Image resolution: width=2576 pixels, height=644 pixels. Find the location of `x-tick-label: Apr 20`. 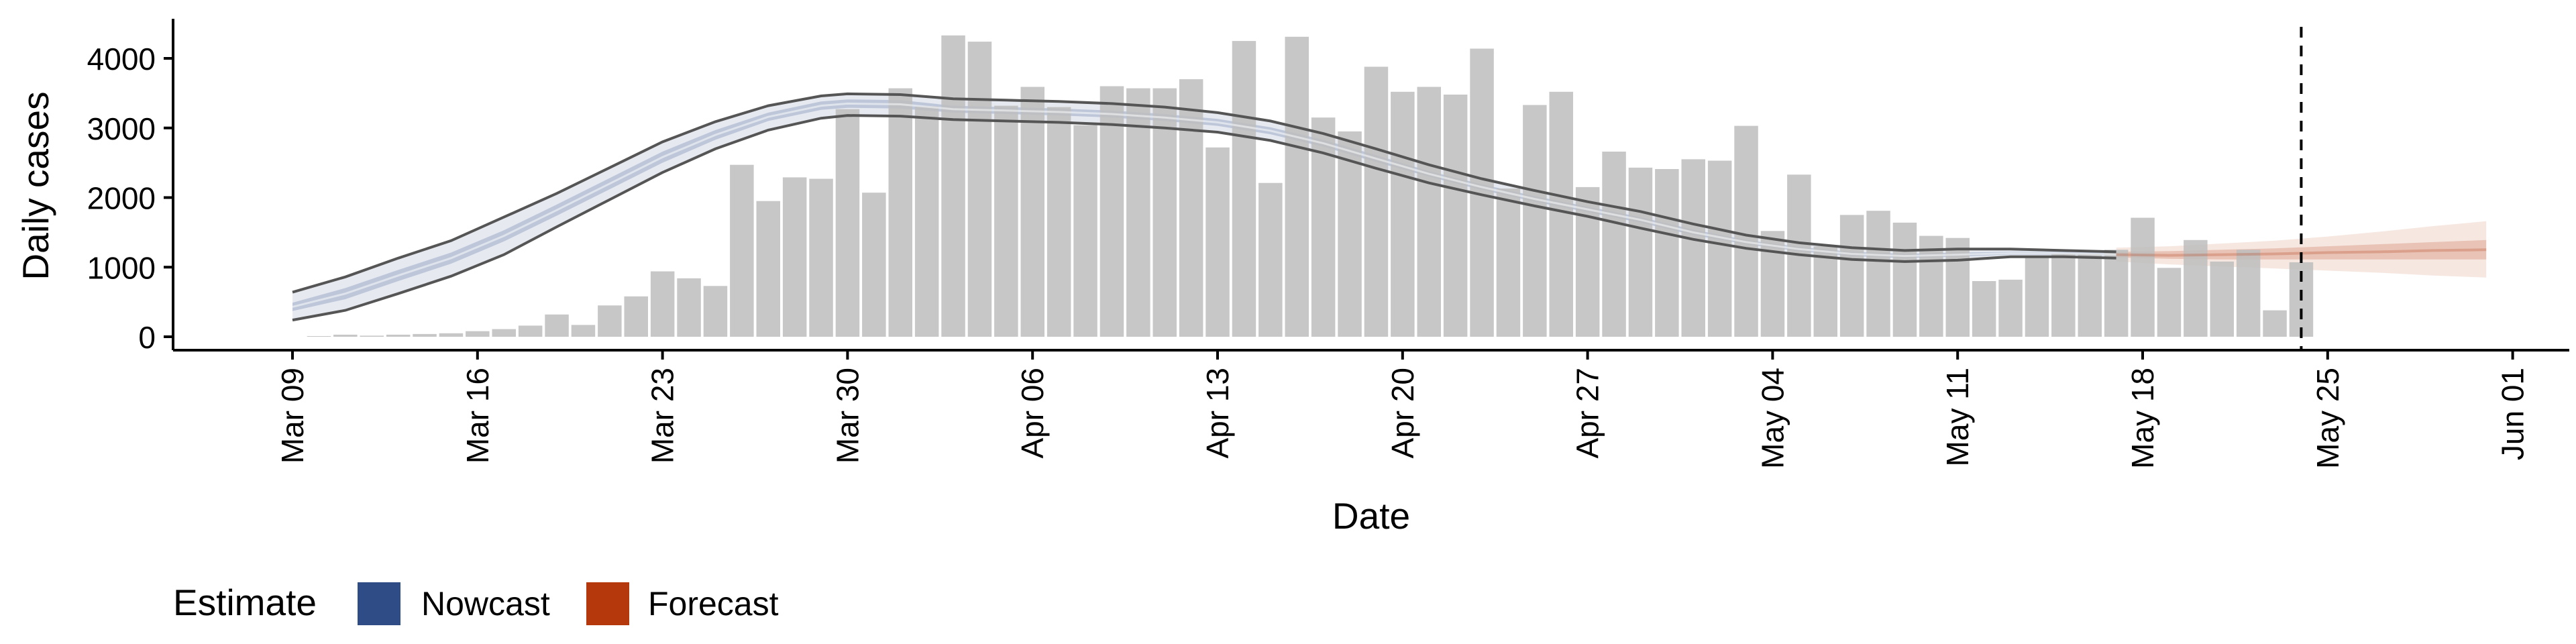

x-tick-label: Apr 20 is located at coordinates (1402, 413).